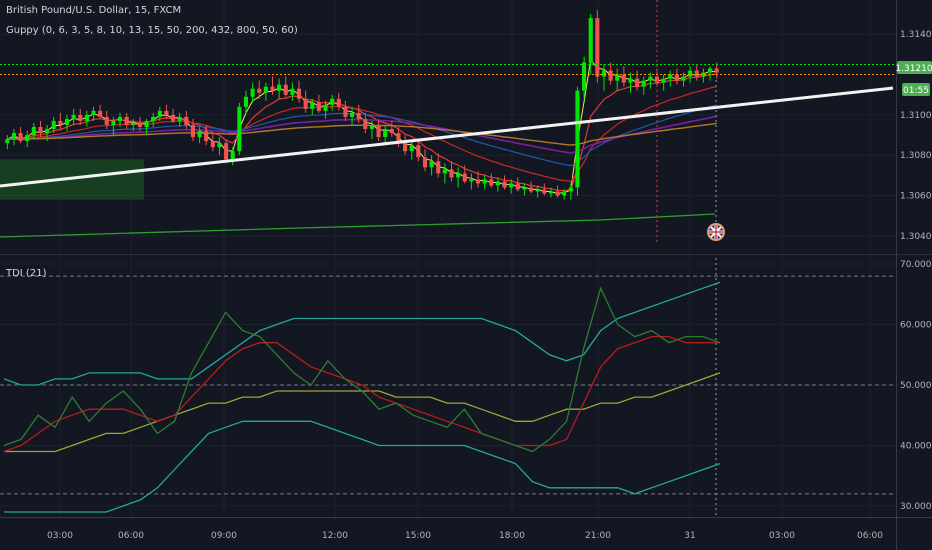 The width and height of the screenshot is (932, 550). What do you see at coordinates (224, 536) in the screenshot?
I see `time-tick-label: 09:00` at bounding box center [224, 536].